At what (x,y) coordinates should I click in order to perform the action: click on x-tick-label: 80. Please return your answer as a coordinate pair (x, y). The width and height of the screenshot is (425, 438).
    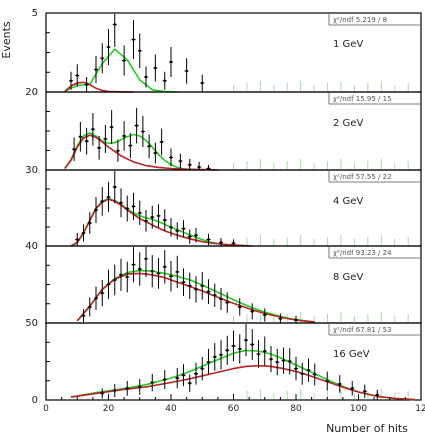
    Looking at the image, I should click on (296, 409).